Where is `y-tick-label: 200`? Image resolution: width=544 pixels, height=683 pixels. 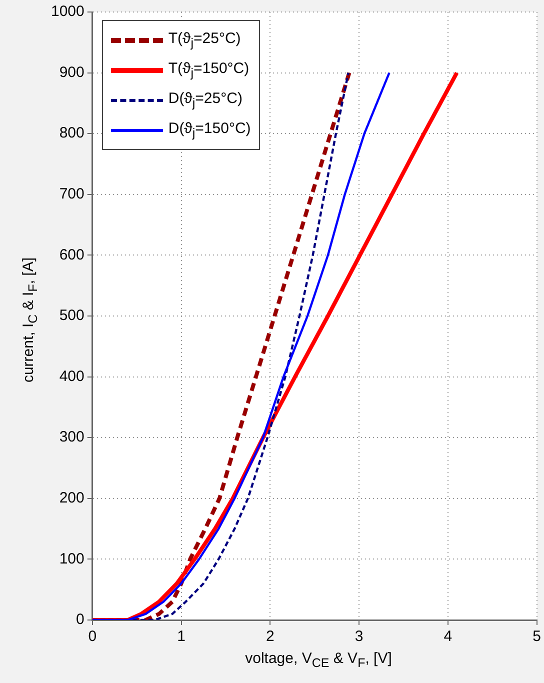
y-tick-label: 200 is located at coordinates (71, 498).